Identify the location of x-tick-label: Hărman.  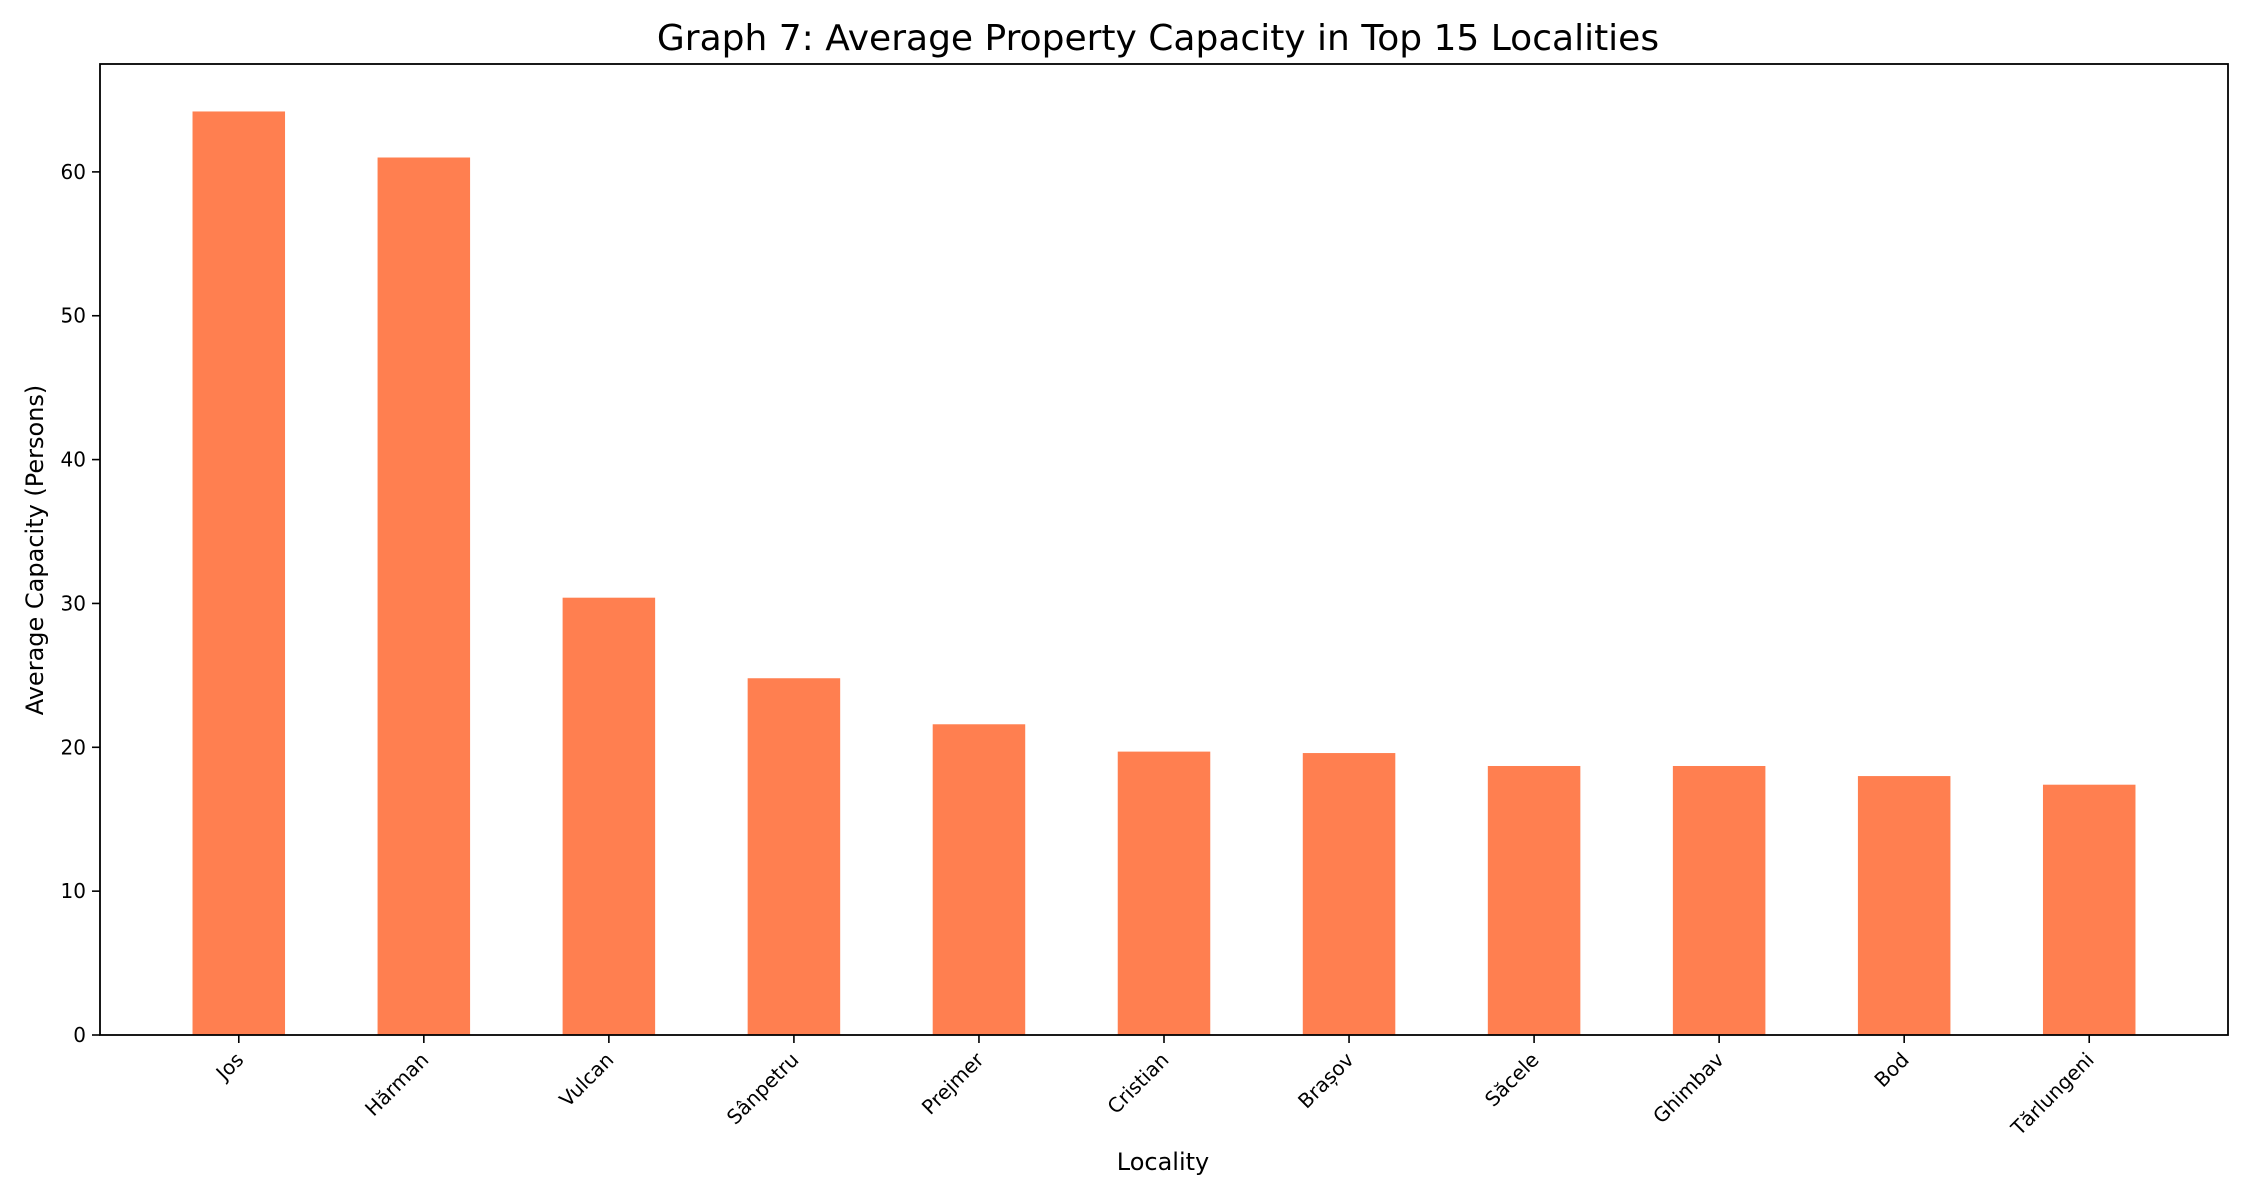
(396, 1084).